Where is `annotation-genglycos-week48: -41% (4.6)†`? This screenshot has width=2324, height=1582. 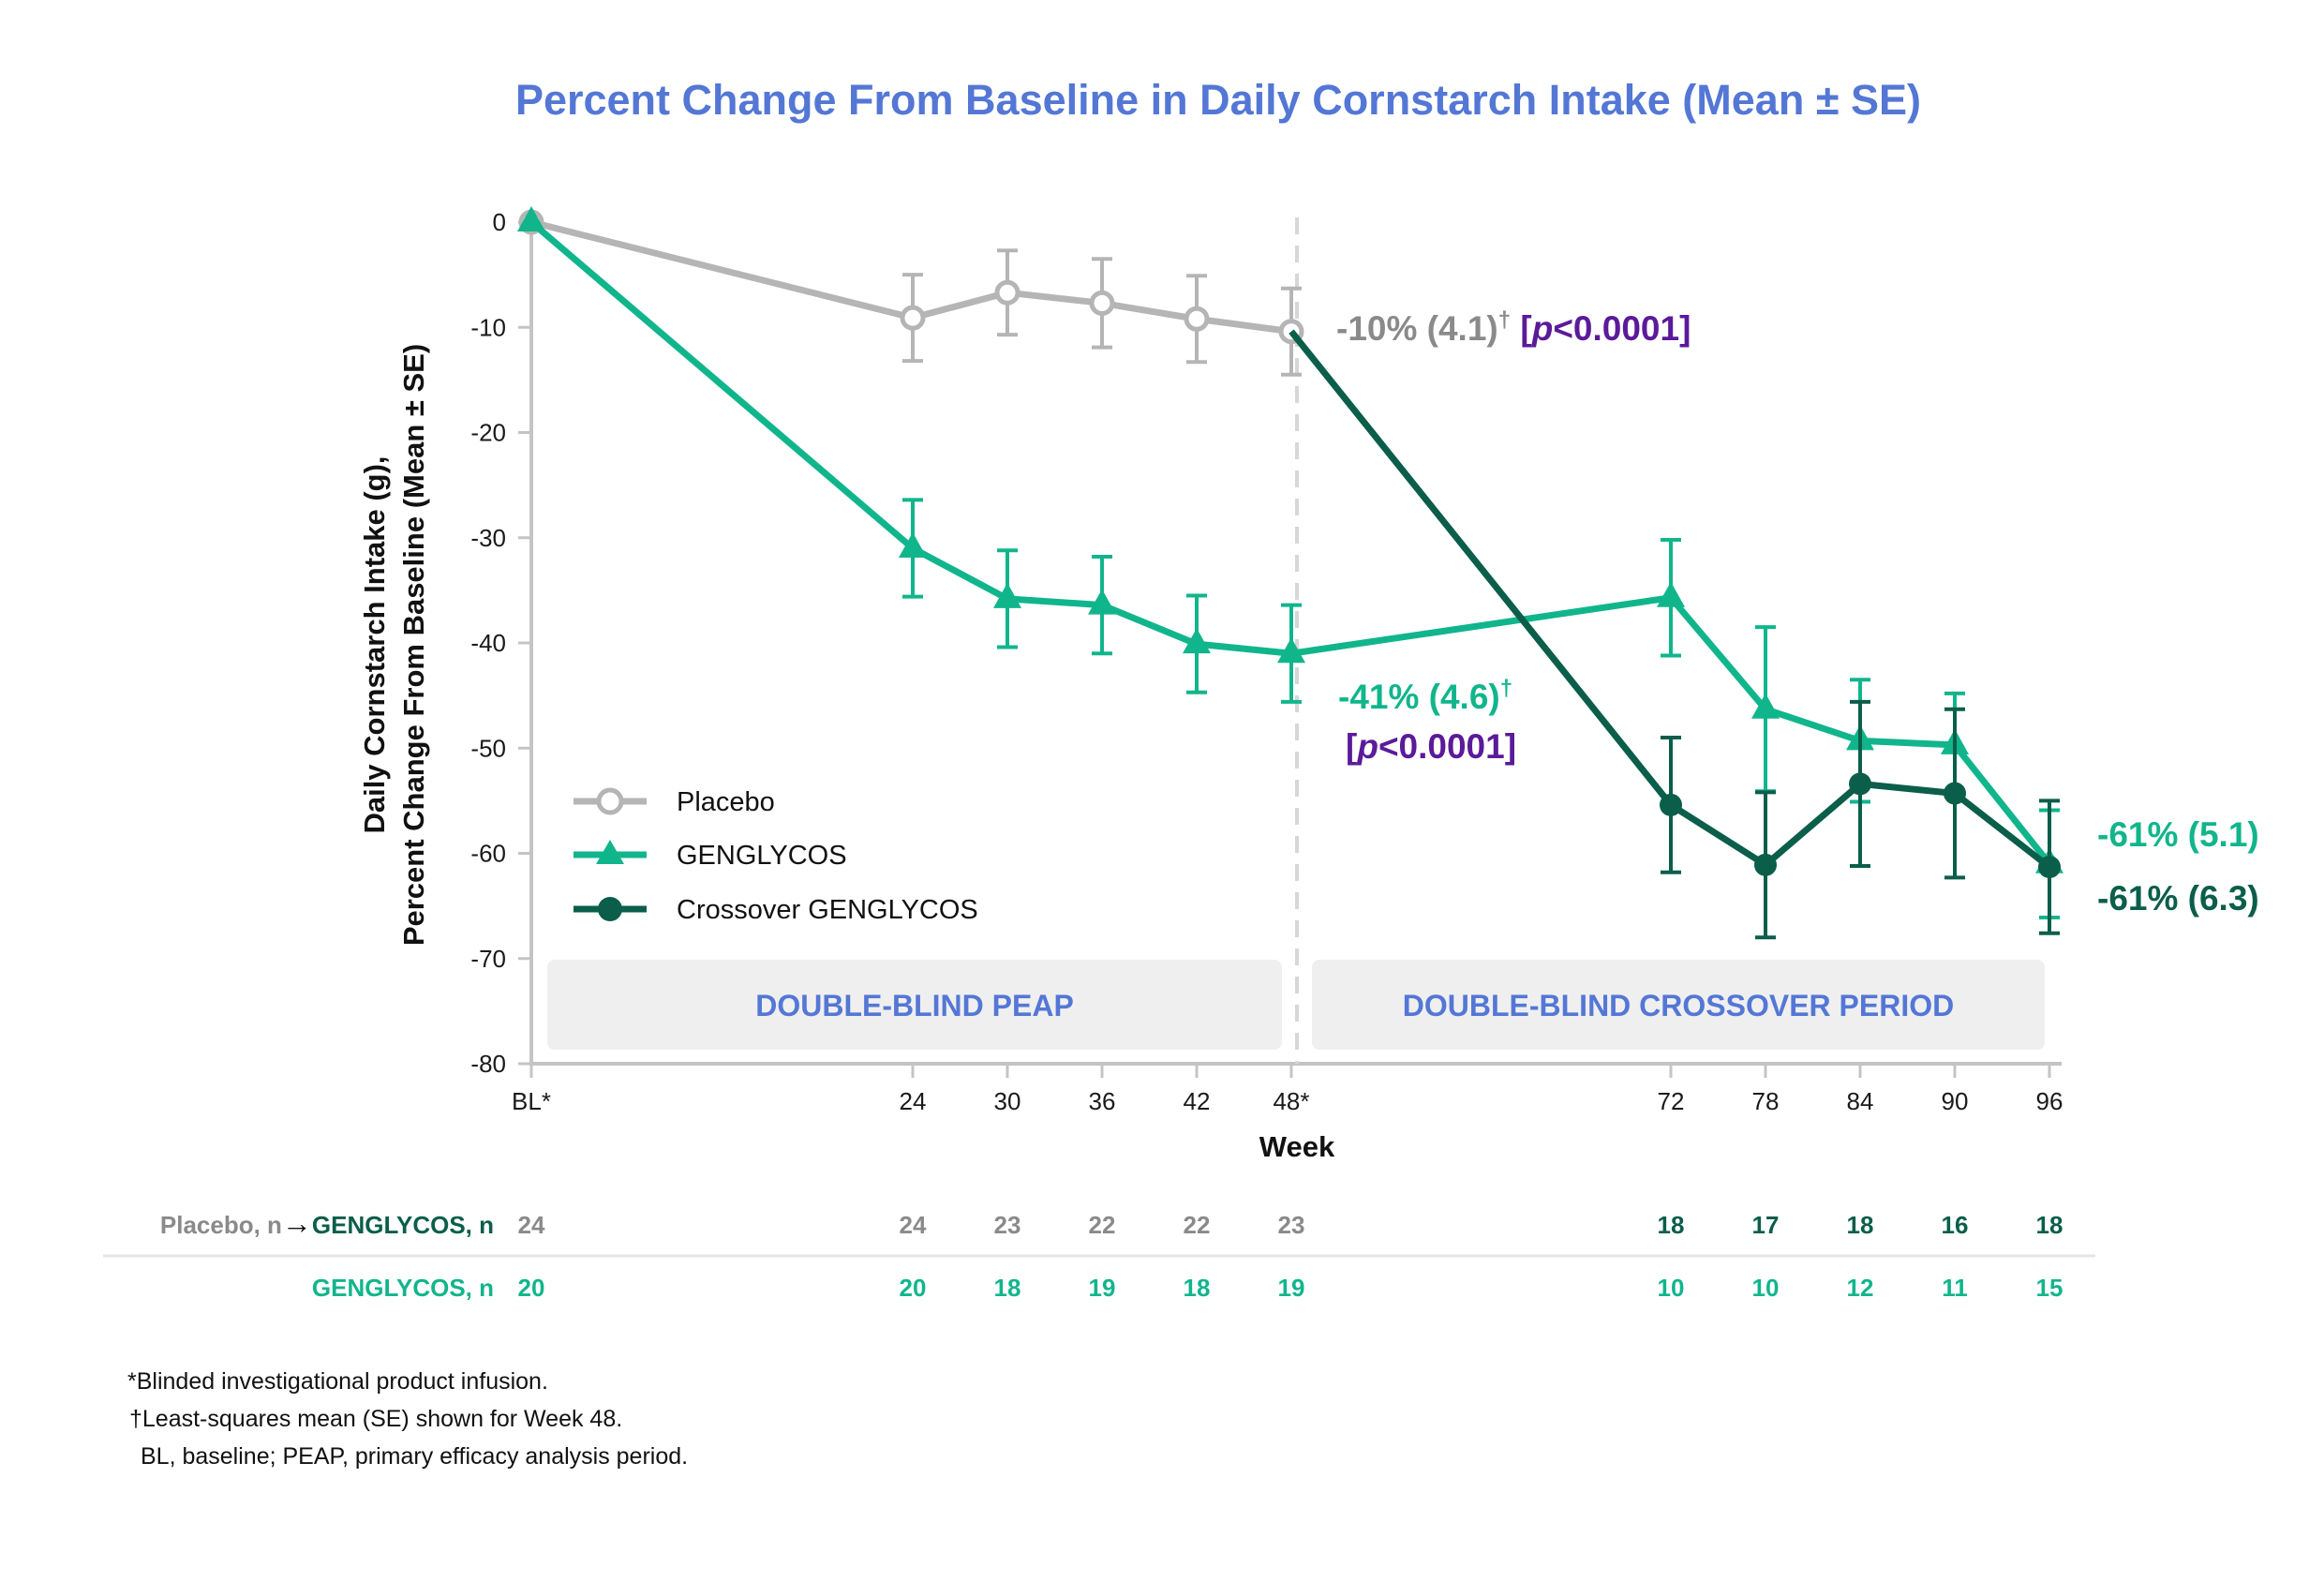
annotation-genglycos-week48: -41% (4.6)† is located at coordinates (1425, 696).